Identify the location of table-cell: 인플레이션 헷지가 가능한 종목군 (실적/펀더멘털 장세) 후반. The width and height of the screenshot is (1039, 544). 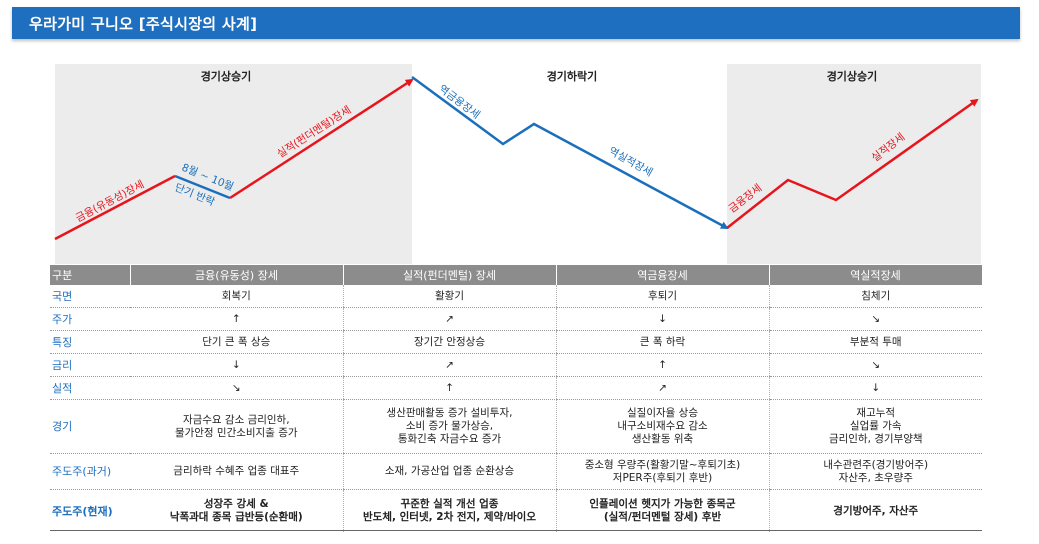
(662, 510).